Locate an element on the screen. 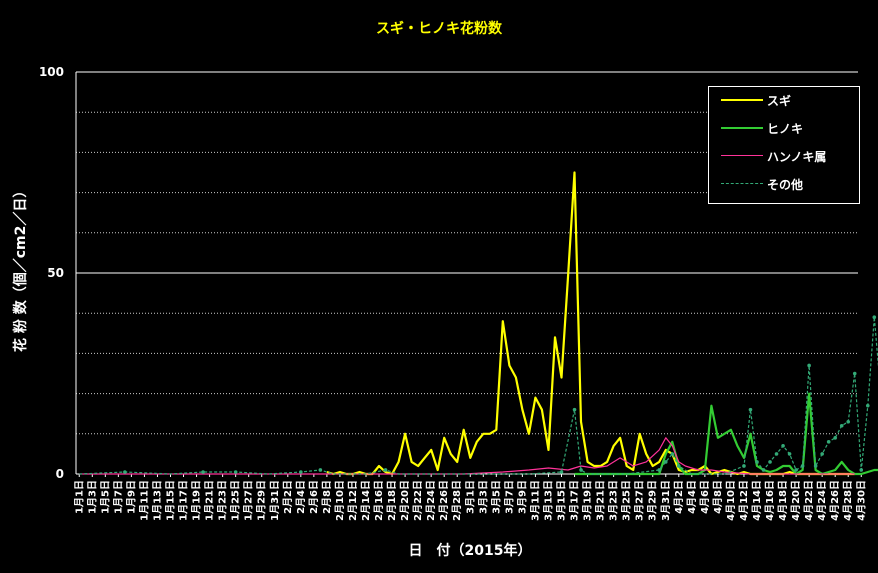 This screenshot has width=878, height=573. x-tick-label: 3月9日 is located at coordinates (522, 497).